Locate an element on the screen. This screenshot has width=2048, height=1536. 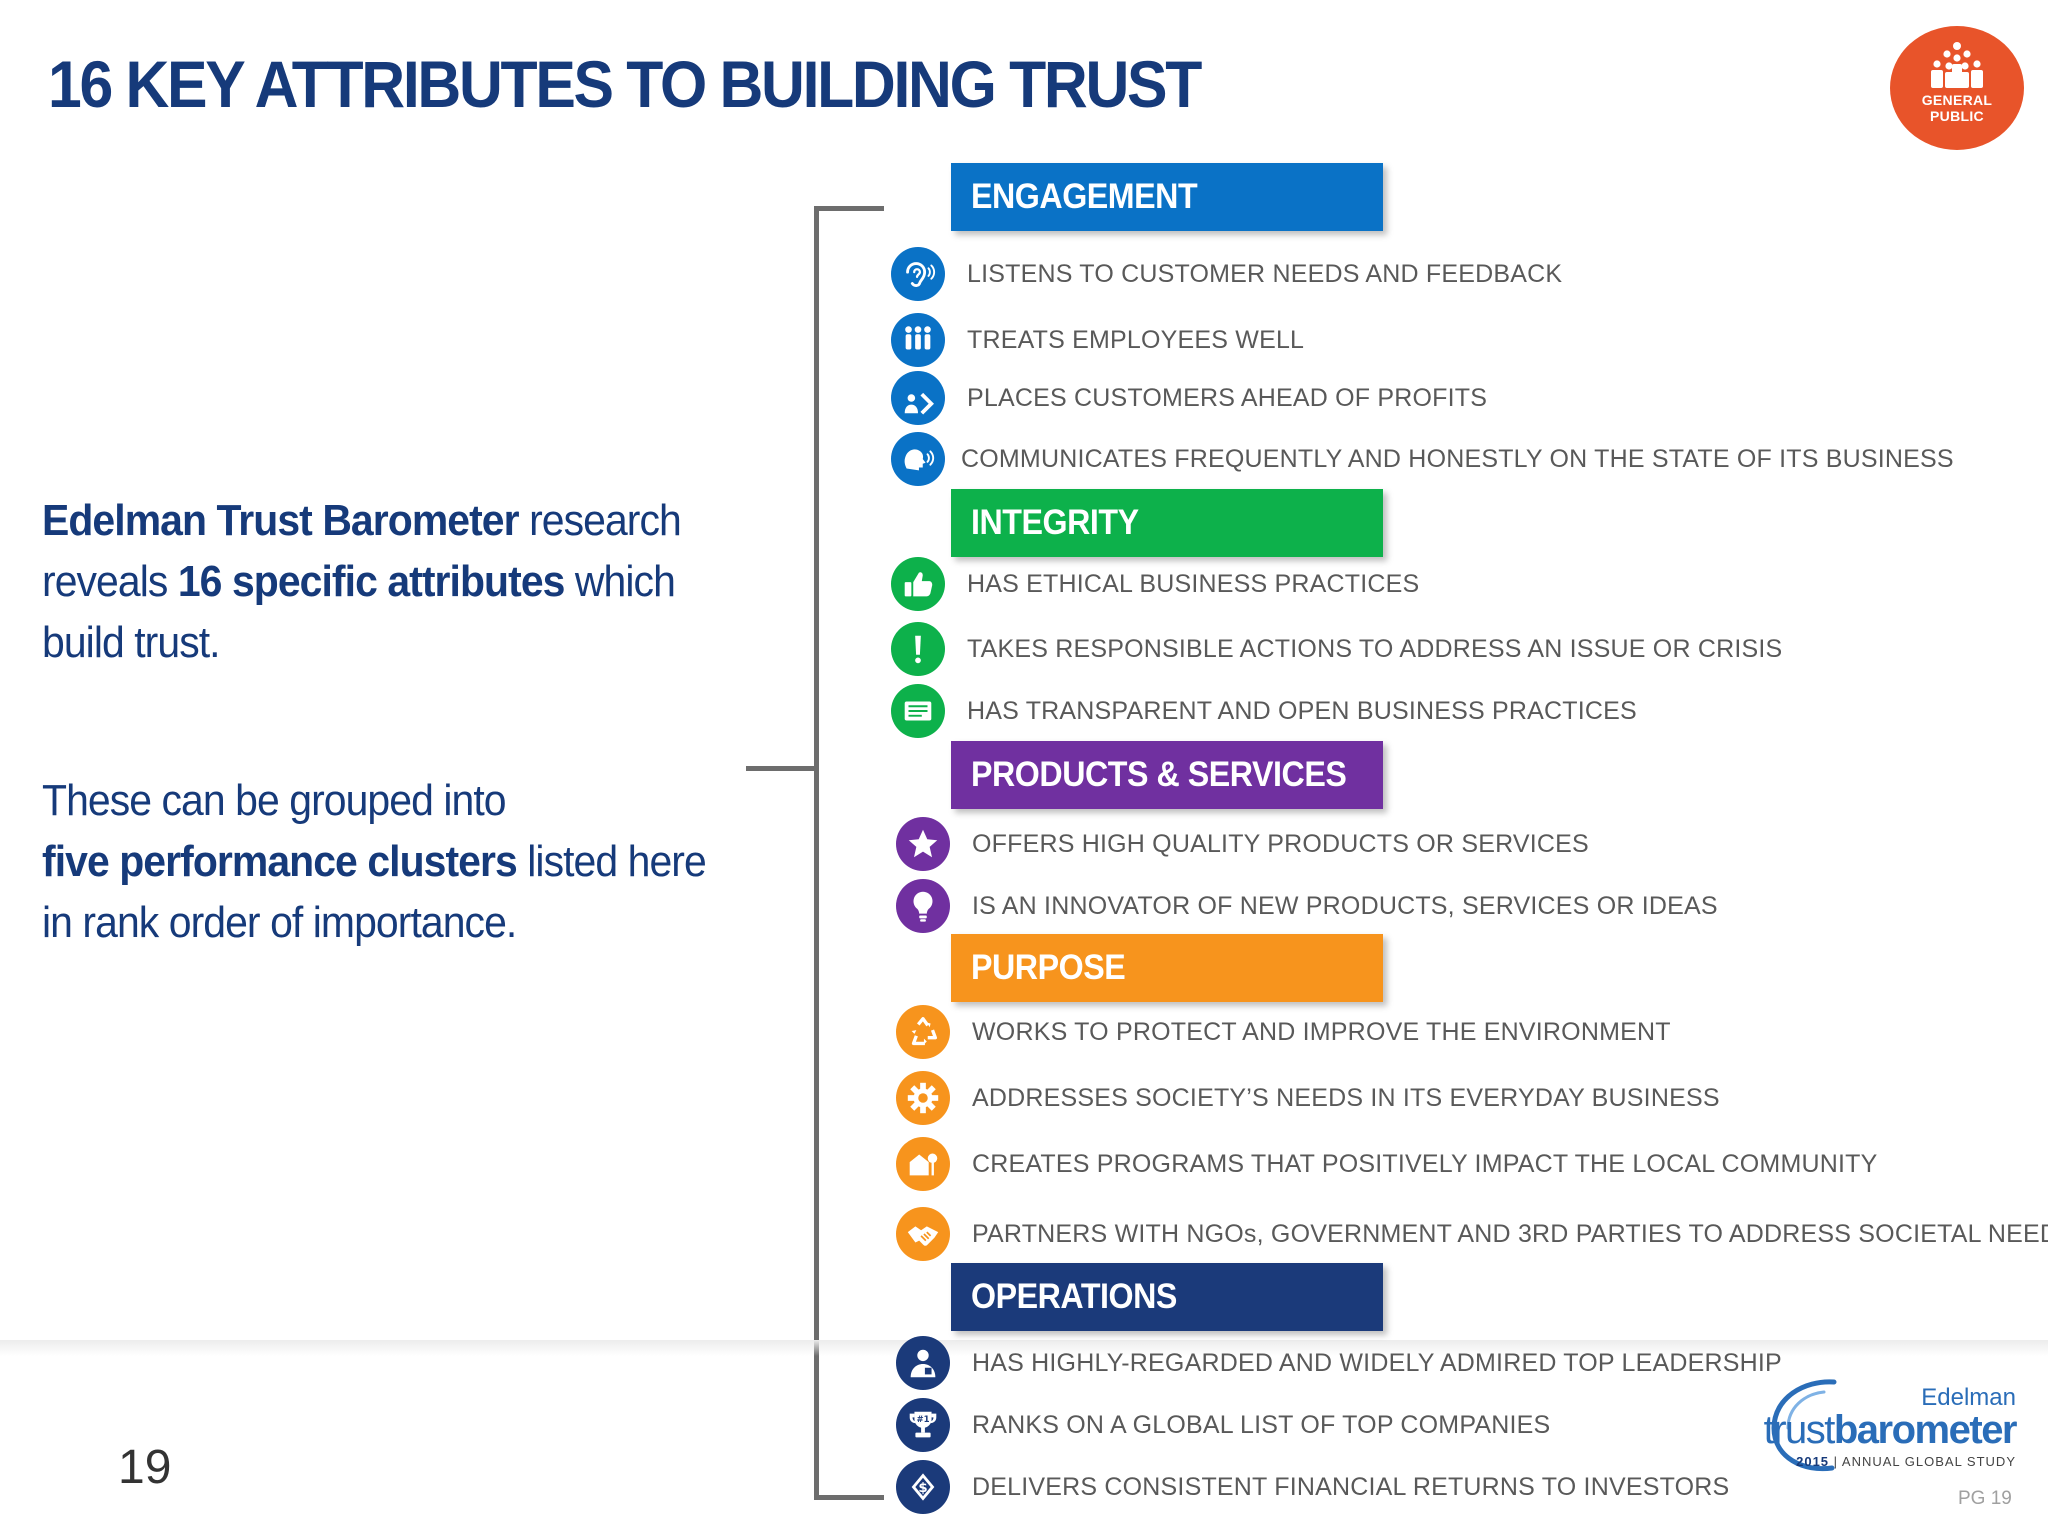
logo-wordmark: trustbarometer is located at coordinates (1890, 1430).